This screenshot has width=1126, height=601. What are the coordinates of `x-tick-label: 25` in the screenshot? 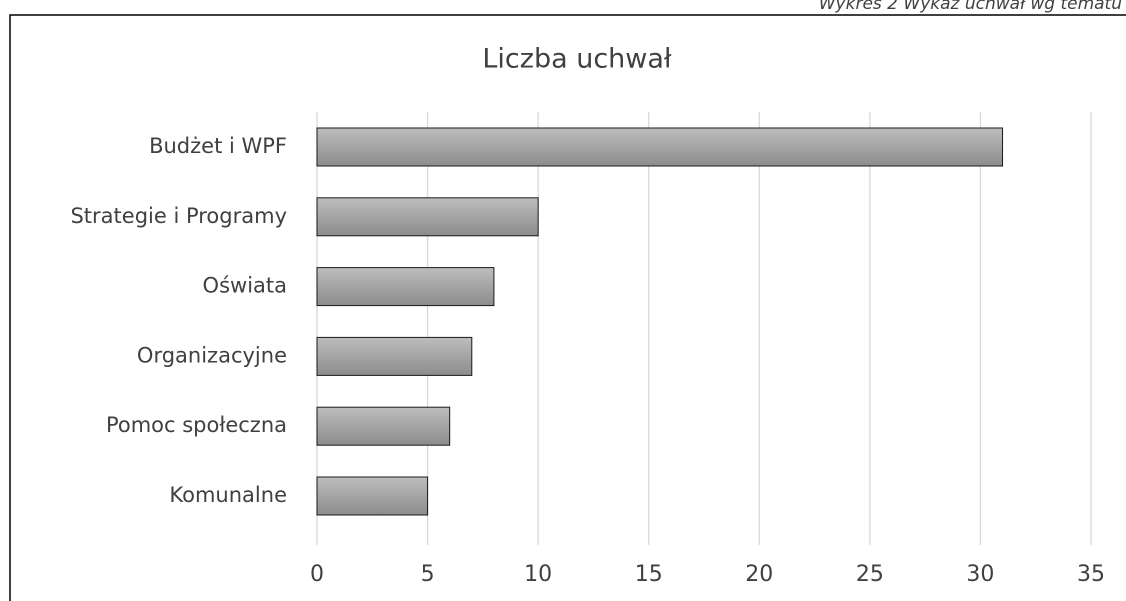 It's located at (870, 574).